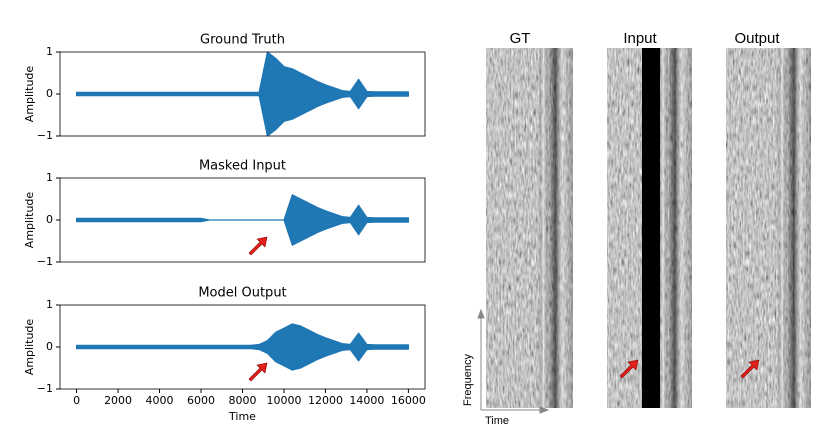 Image resolution: width=830 pixels, height=440 pixels. Describe the element at coordinates (243, 400) in the screenshot. I see `x-tick-label: 8000` at that location.